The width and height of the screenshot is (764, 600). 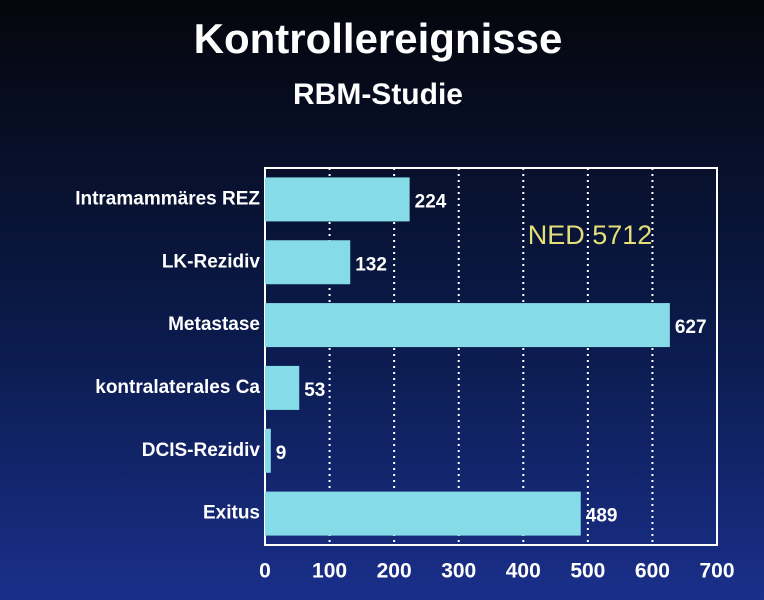 What do you see at coordinates (394, 571) in the screenshot?
I see `x-tick-label: 200` at bounding box center [394, 571].